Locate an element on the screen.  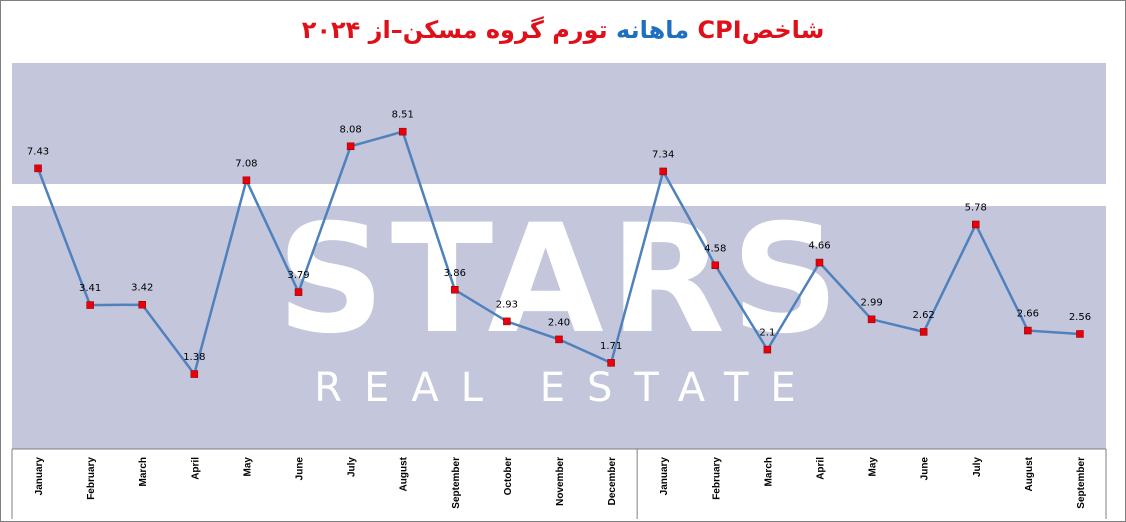
data-label: 4.66 is located at coordinates (819, 246).